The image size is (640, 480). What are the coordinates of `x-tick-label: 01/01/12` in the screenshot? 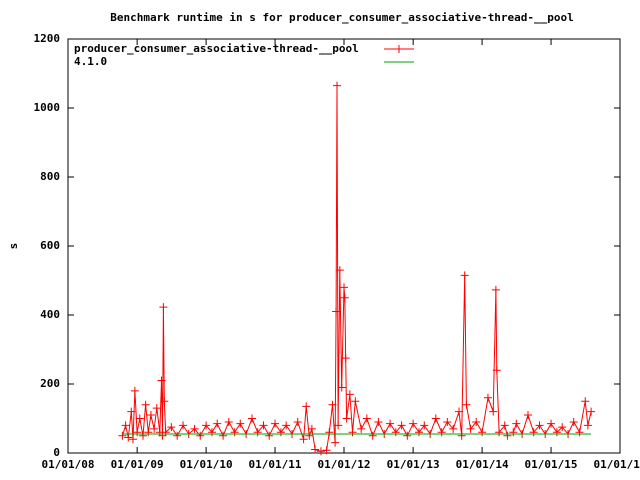 It's located at (344, 464).